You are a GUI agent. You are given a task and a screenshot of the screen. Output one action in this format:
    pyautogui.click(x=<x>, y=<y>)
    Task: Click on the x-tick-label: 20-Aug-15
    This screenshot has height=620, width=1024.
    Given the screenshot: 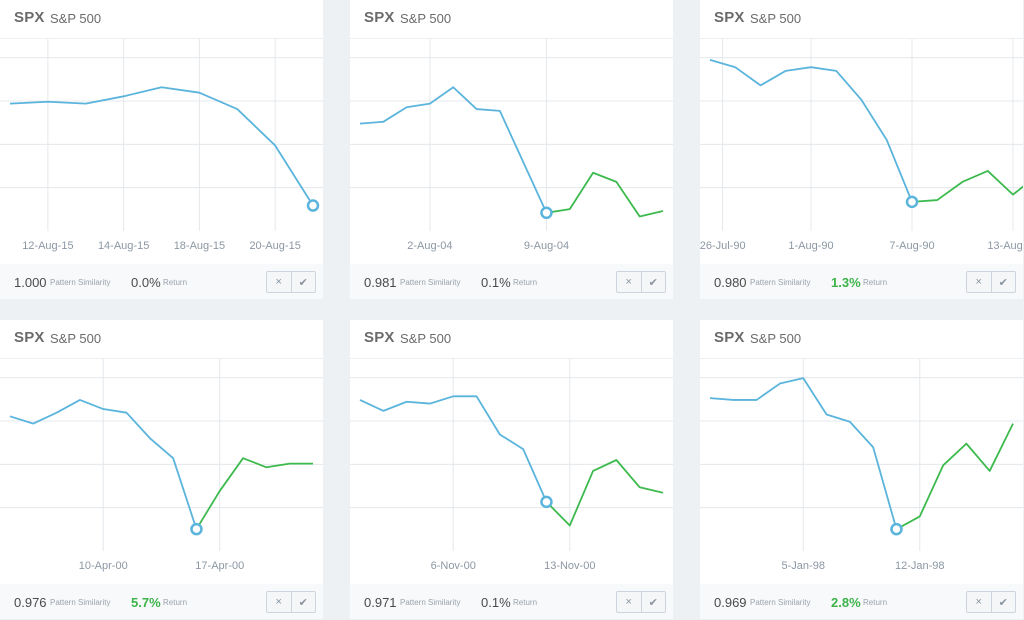 What is the action you would take?
    pyautogui.click(x=274, y=246)
    